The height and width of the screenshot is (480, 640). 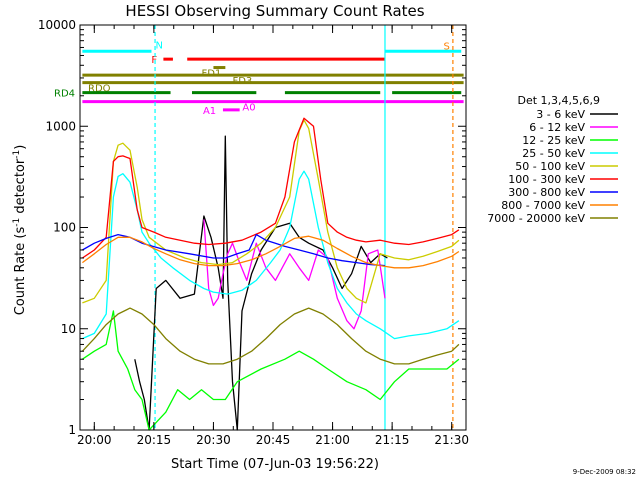 What do you see at coordinates (560, 114) in the screenshot?
I see `legend-label: 3 - 6 keV` at bounding box center [560, 114].